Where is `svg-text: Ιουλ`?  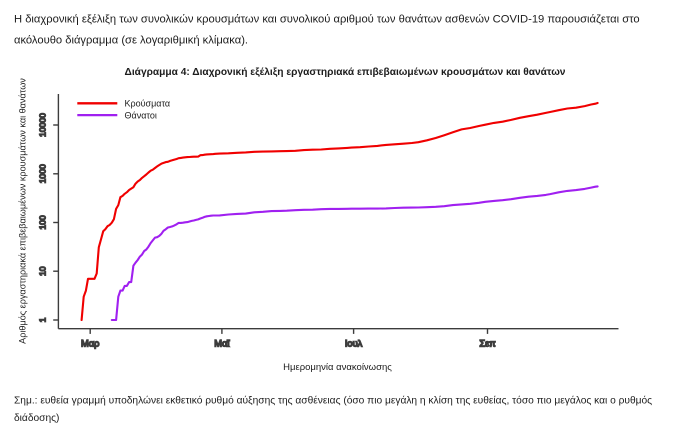
svg-text: Ιουλ is located at coordinates (354, 344).